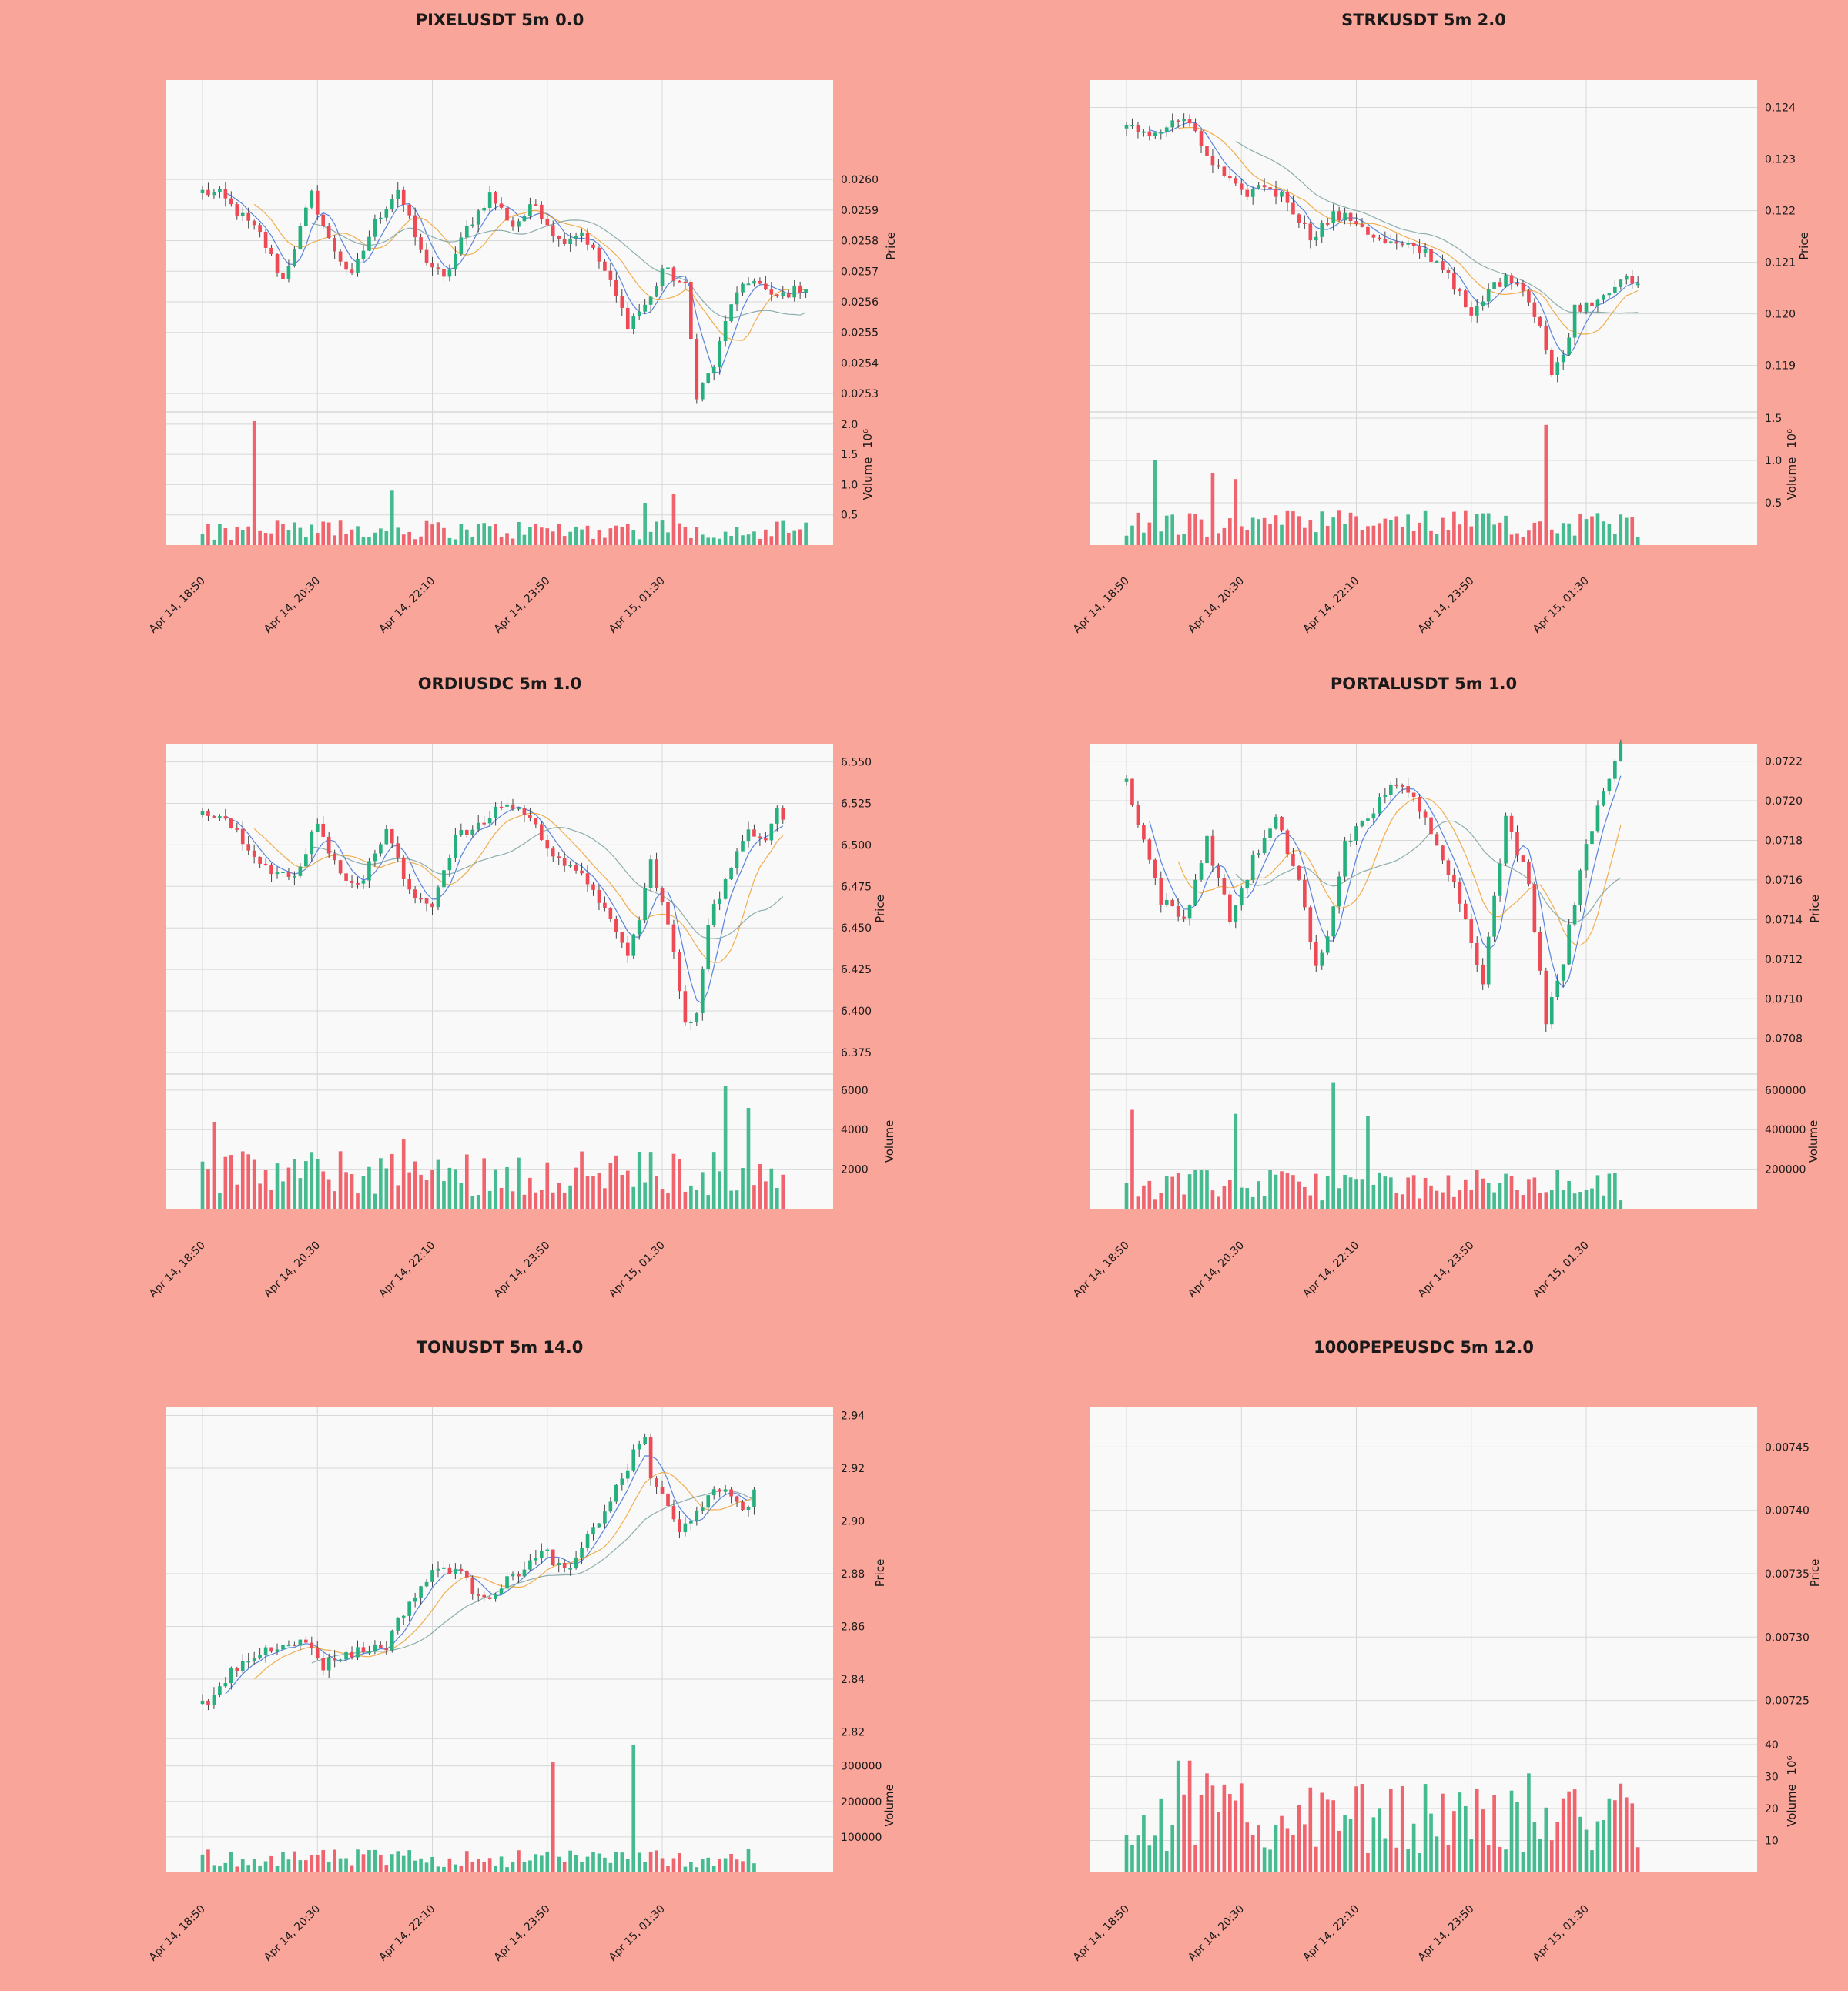 The width and height of the screenshot is (1848, 1991). What do you see at coordinates (855, 1091) in the screenshot?
I see `volume-tick-label: 6000` at bounding box center [855, 1091].